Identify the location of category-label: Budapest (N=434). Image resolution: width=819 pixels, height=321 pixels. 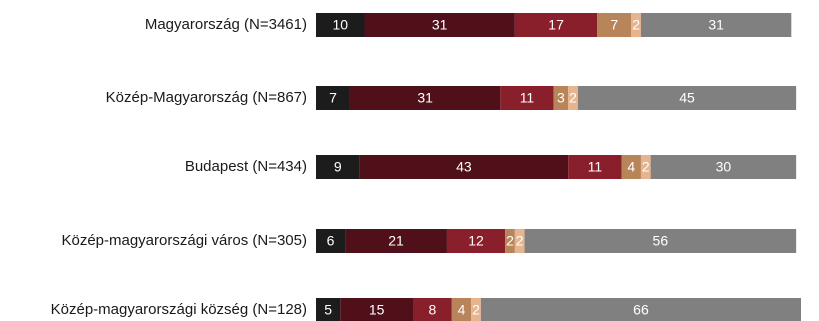
(246, 166).